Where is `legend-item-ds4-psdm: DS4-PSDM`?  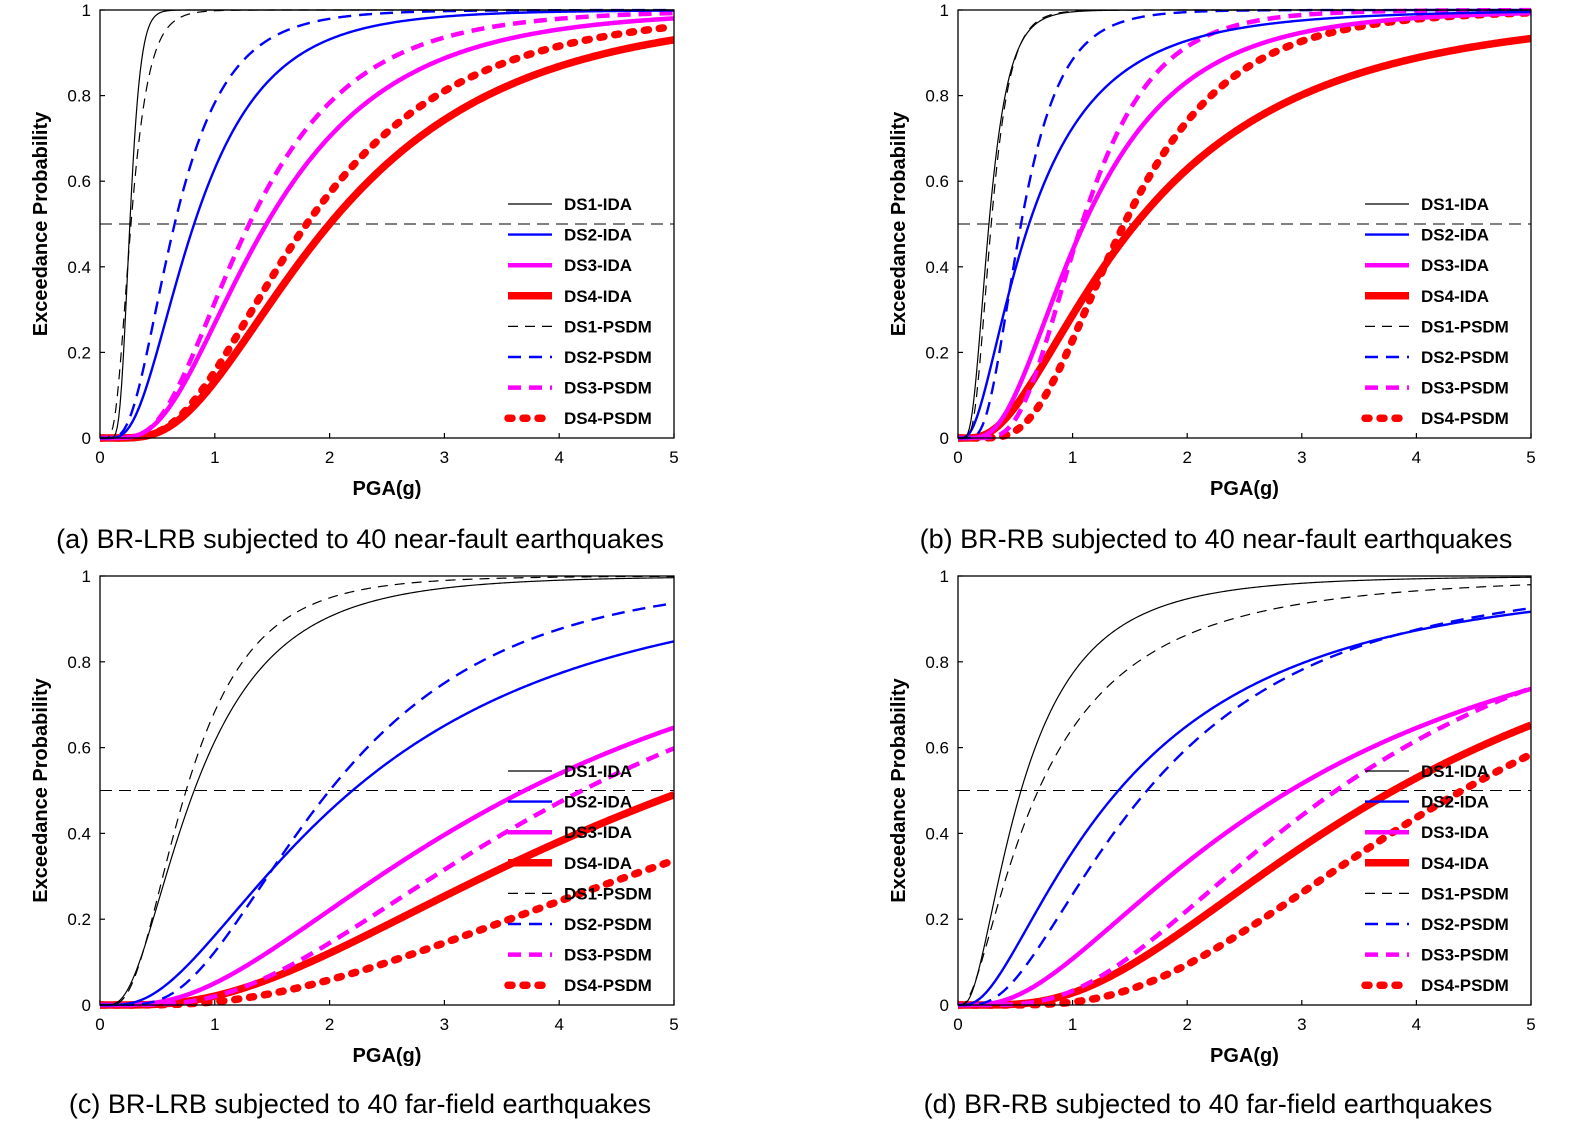
legend-item-ds4-psdm: DS4-PSDM is located at coordinates (578, 418).